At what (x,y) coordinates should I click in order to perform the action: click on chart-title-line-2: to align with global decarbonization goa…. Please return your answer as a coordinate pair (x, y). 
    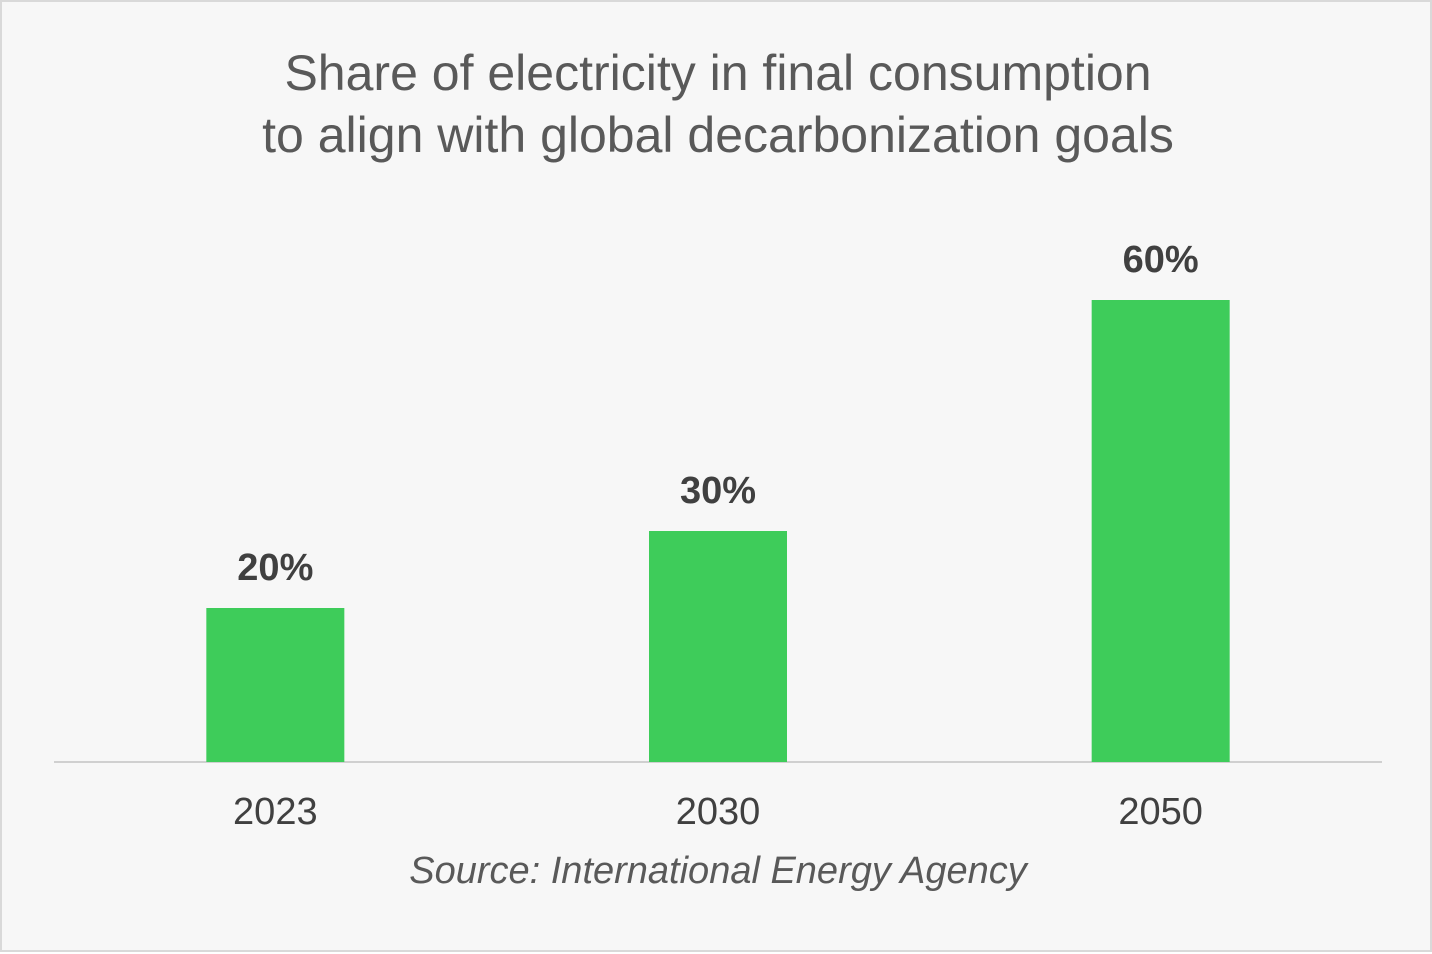
    Looking at the image, I should click on (718, 135).